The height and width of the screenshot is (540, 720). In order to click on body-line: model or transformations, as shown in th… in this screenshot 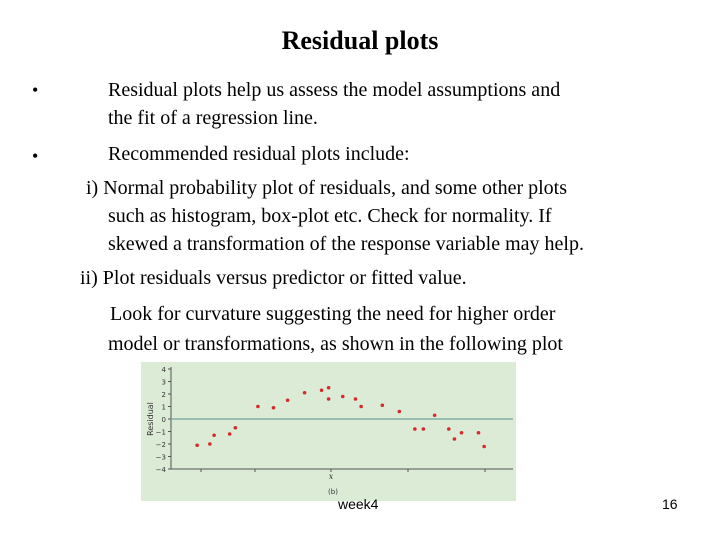, I will do `click(335, 344)`.